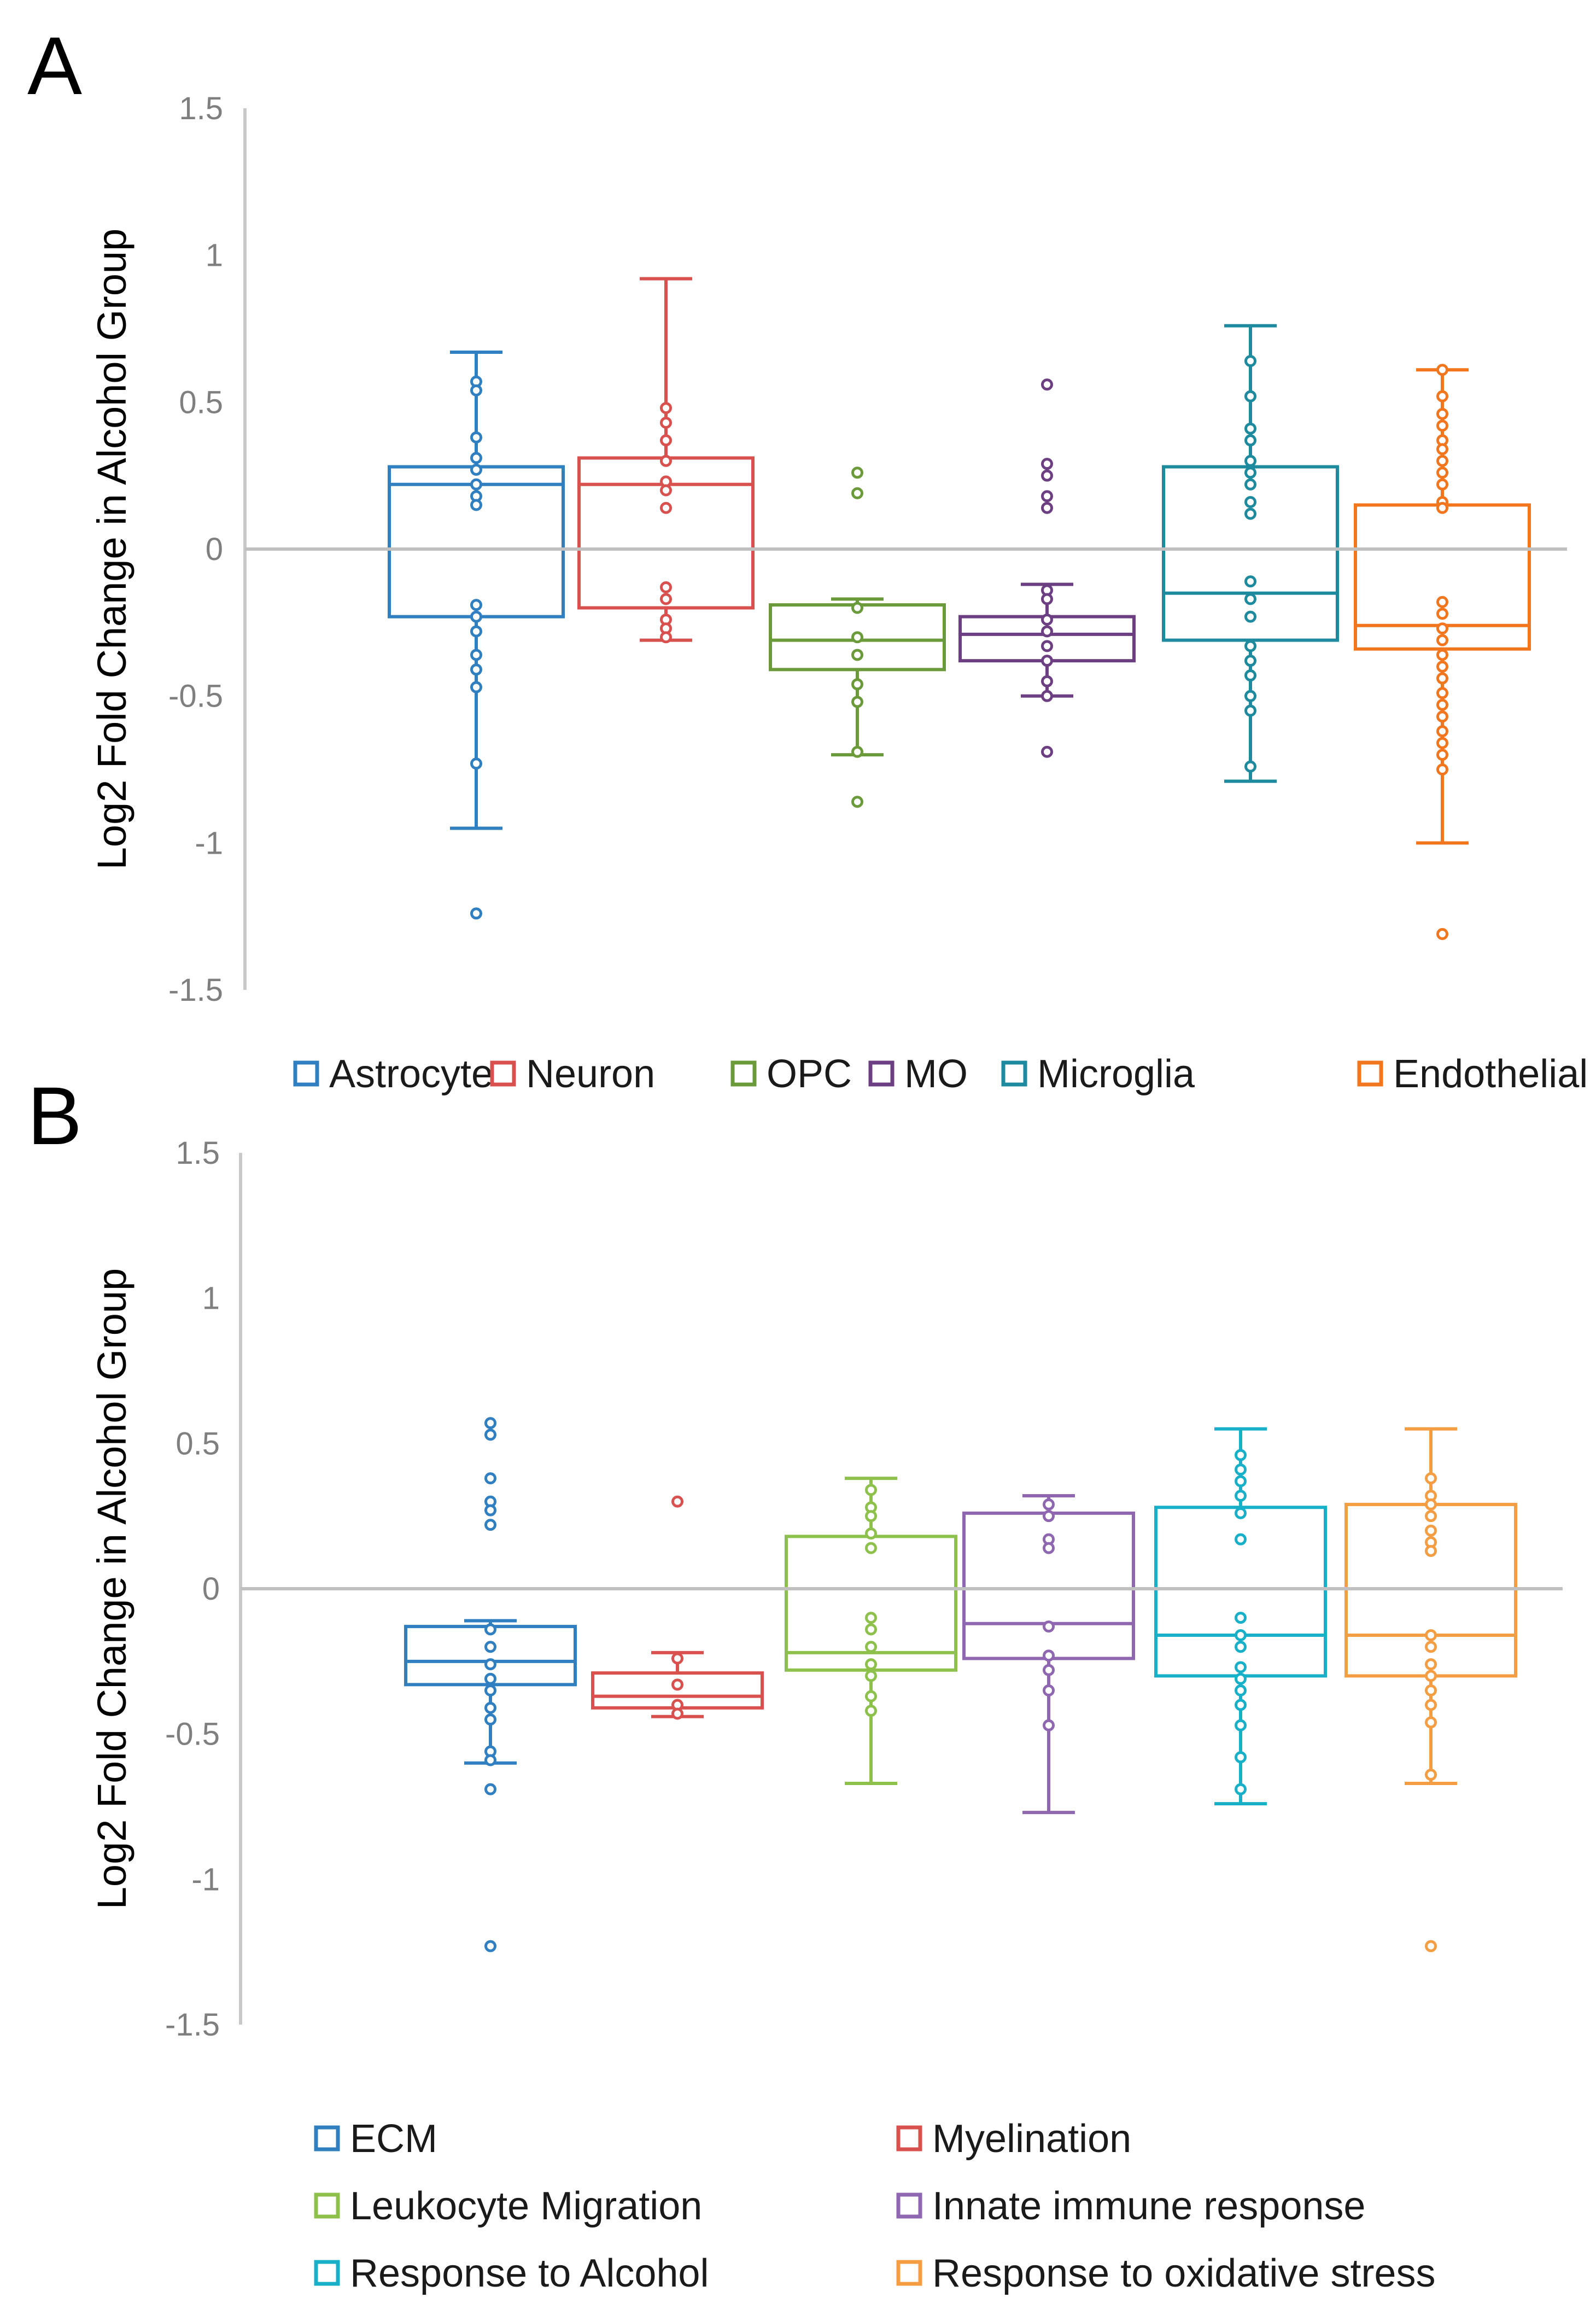  Describe the element at coordinates (809, 1074) in the screenshot. I see `legend-label: OPC` at that location.